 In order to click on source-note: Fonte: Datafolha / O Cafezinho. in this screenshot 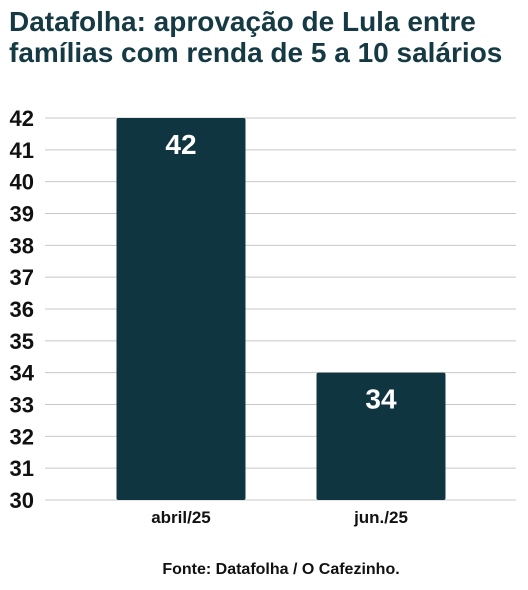, I will do `click(281, 569)`.